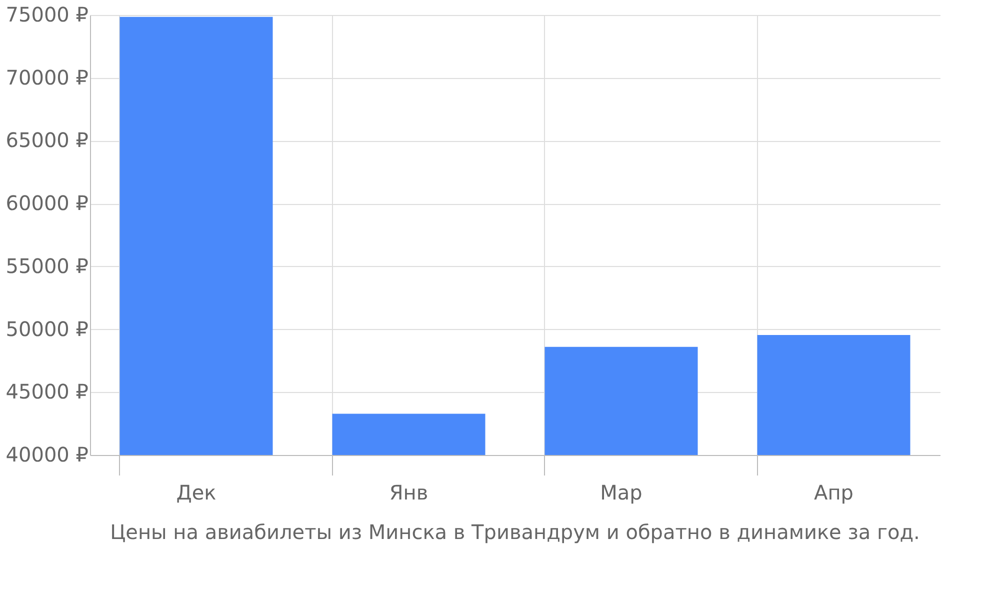 This screenshot has height=600, width=1000. I want to click on x-tick-label: Мар, so click(621, 492).